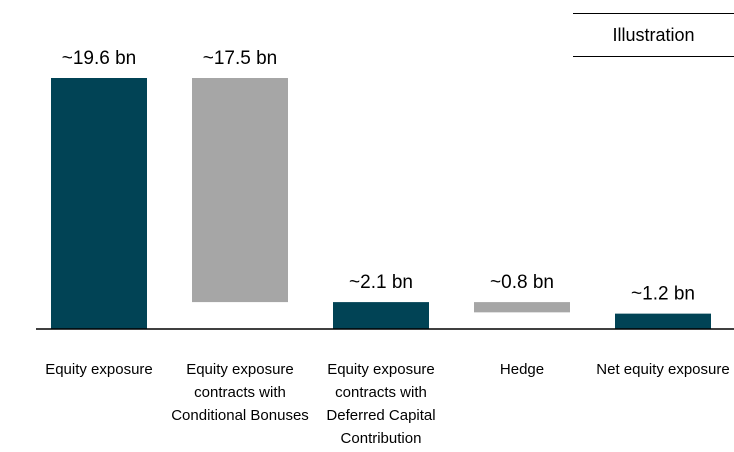  What do you see at coordinates (99, 58) in the screenshot?
I see `value-label: ~19.6 bn` at bounding box center [99, 58].